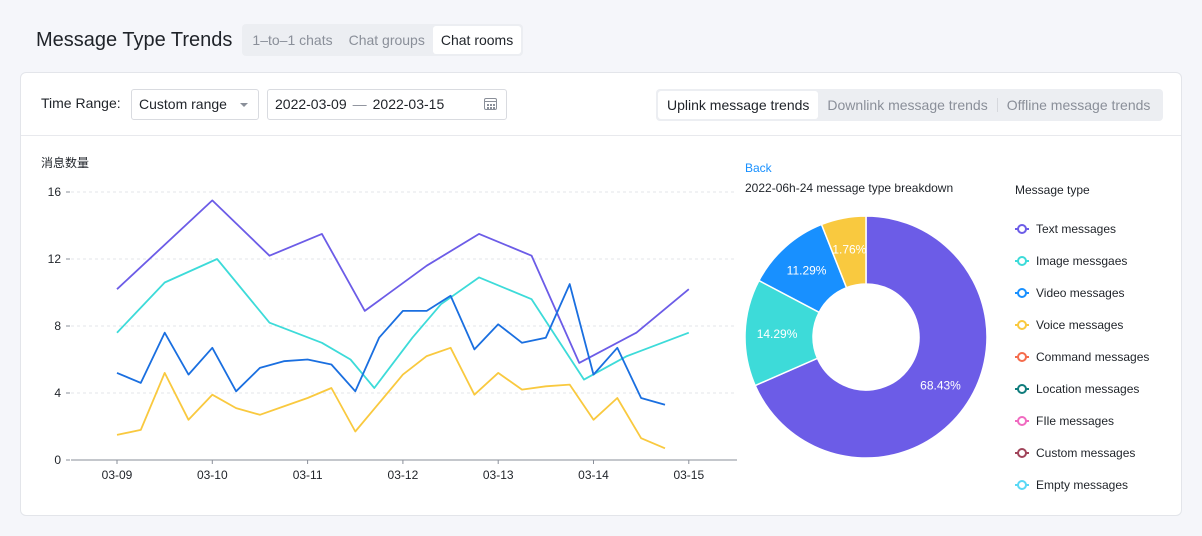 The height and width of the screenshot is (536, 1202). What do you see at coordinates (292, 40) in the screenshot?
I see `tab-1-to-1-chats: 1–to–1 chats` at bounding box center [292, 40].